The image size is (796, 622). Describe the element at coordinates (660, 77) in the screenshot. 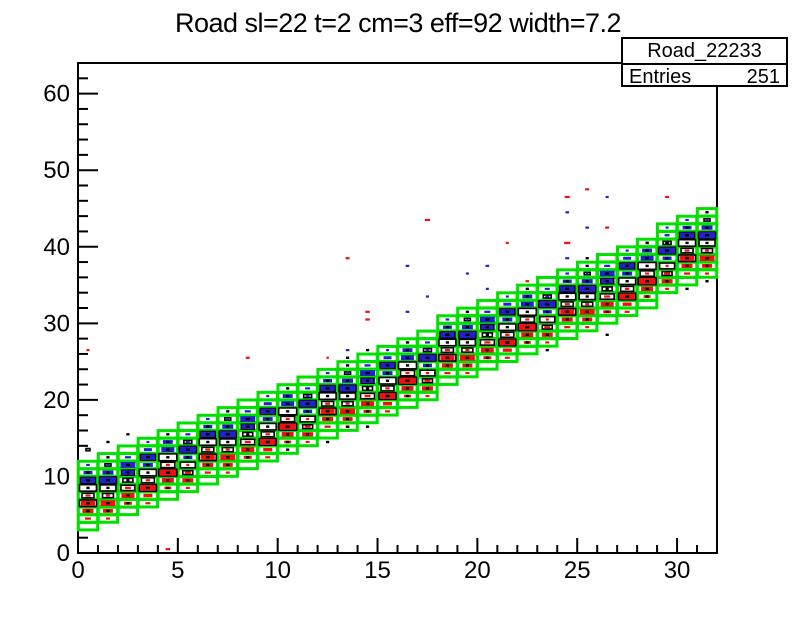

I see `stats-entries-label: Entries` at that location.